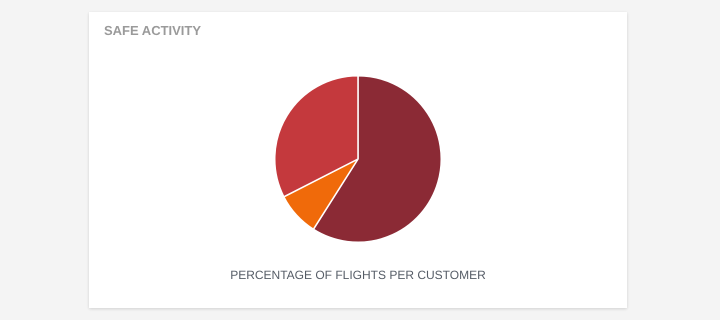 The height and width of the screenshot is (320, 720). What do you see at coordinates (153, 30) in the screenshot?
I see `text: SAFE ACTIVITY` at bounding box center [153, 30].